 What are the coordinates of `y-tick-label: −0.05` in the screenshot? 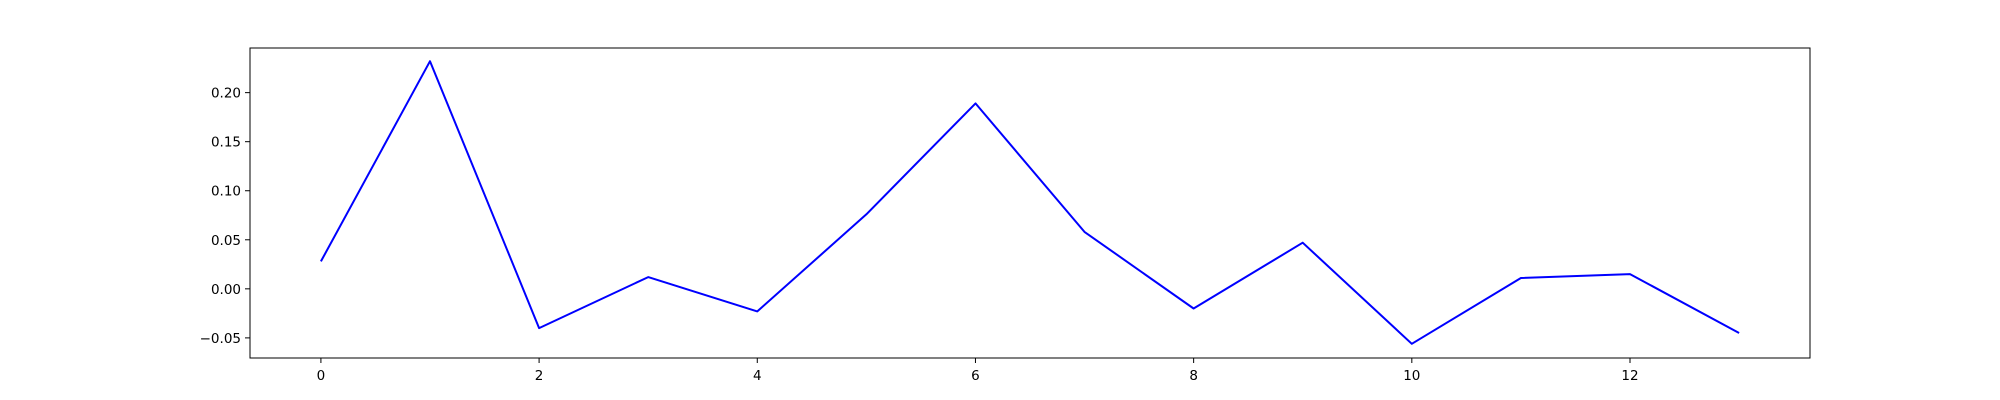 It's located at (220, 339).